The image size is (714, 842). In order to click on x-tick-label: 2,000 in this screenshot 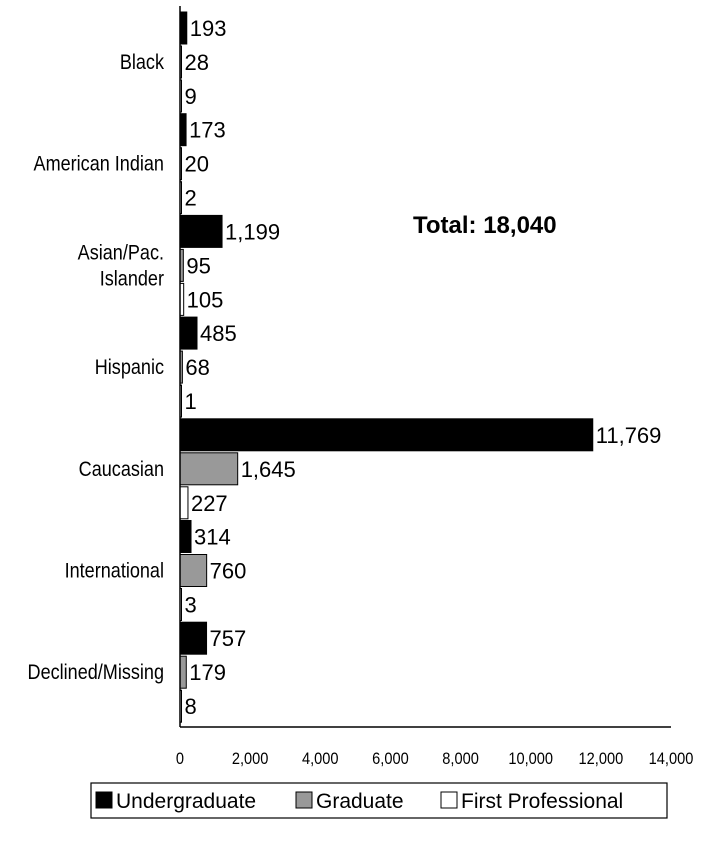, I will do `click(250, 759)`.